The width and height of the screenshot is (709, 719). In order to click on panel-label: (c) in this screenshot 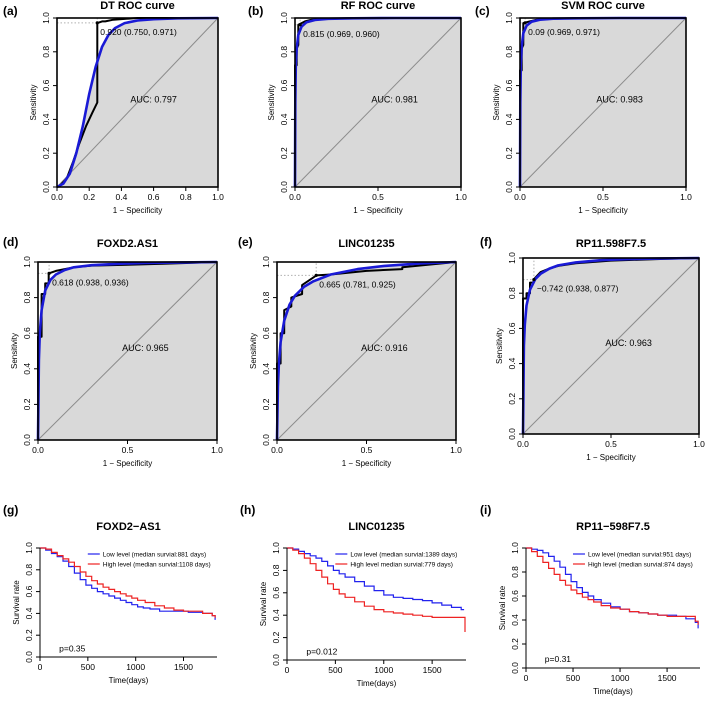, I will do `click(482, 11)`.